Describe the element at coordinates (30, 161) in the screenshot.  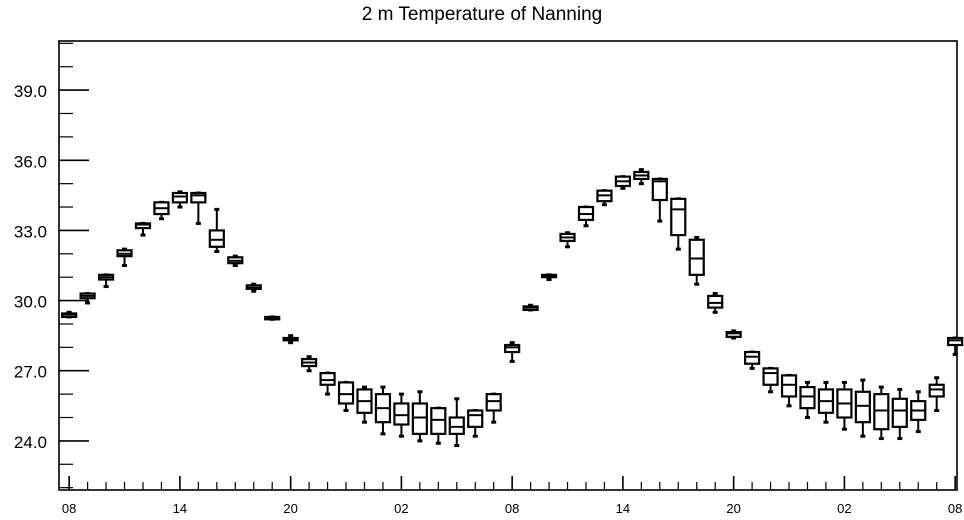
I see `y-tick-label: 36.0` at that location.